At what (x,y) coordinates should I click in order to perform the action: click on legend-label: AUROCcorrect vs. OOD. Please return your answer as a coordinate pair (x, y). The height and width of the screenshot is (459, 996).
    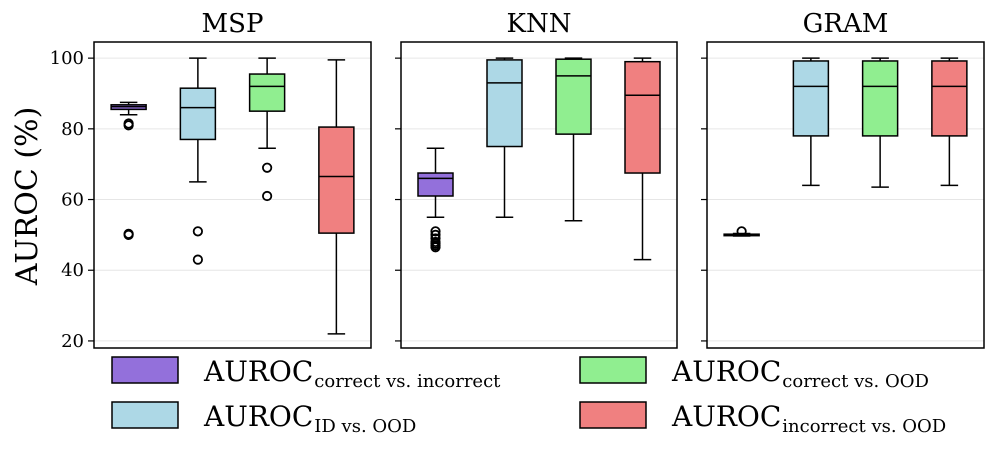
    Looking at the image, I should click on (800, 373).